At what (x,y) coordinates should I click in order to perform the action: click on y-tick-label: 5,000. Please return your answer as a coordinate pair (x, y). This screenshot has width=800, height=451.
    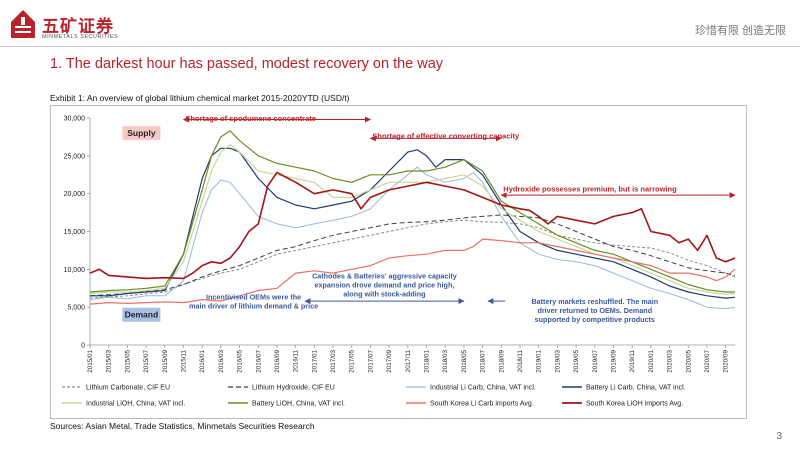
    Looking at the image, I should click on (76, 308).